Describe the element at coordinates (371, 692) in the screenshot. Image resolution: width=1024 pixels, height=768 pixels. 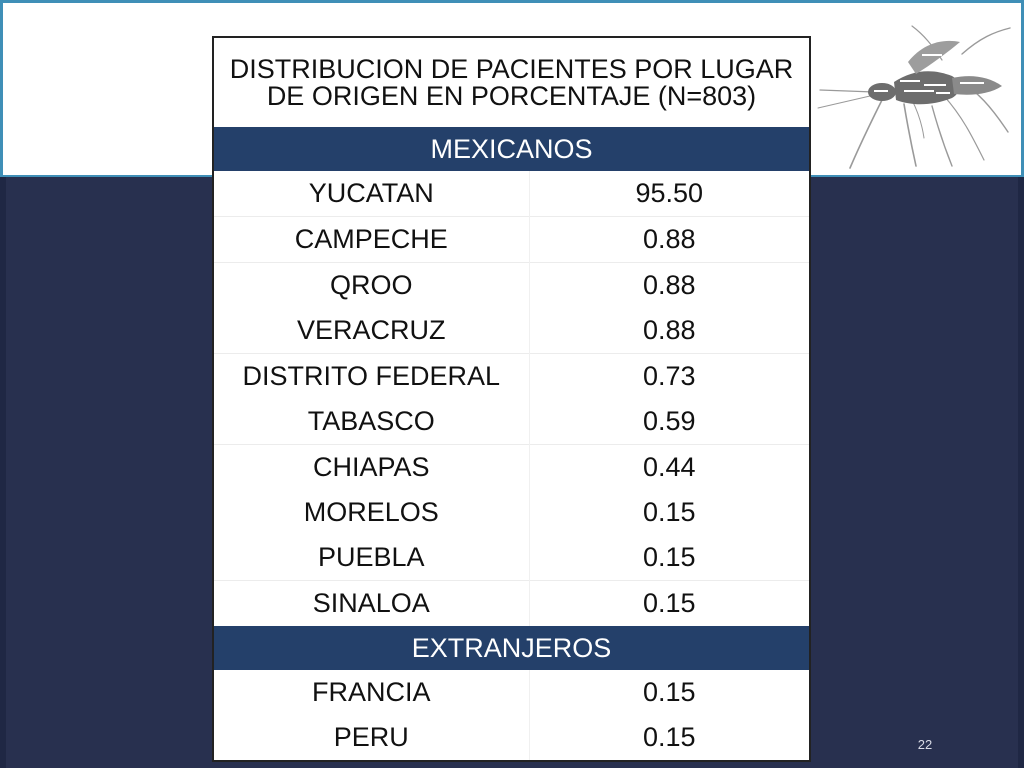
I see `state-cell: FRANCIA` at that location.